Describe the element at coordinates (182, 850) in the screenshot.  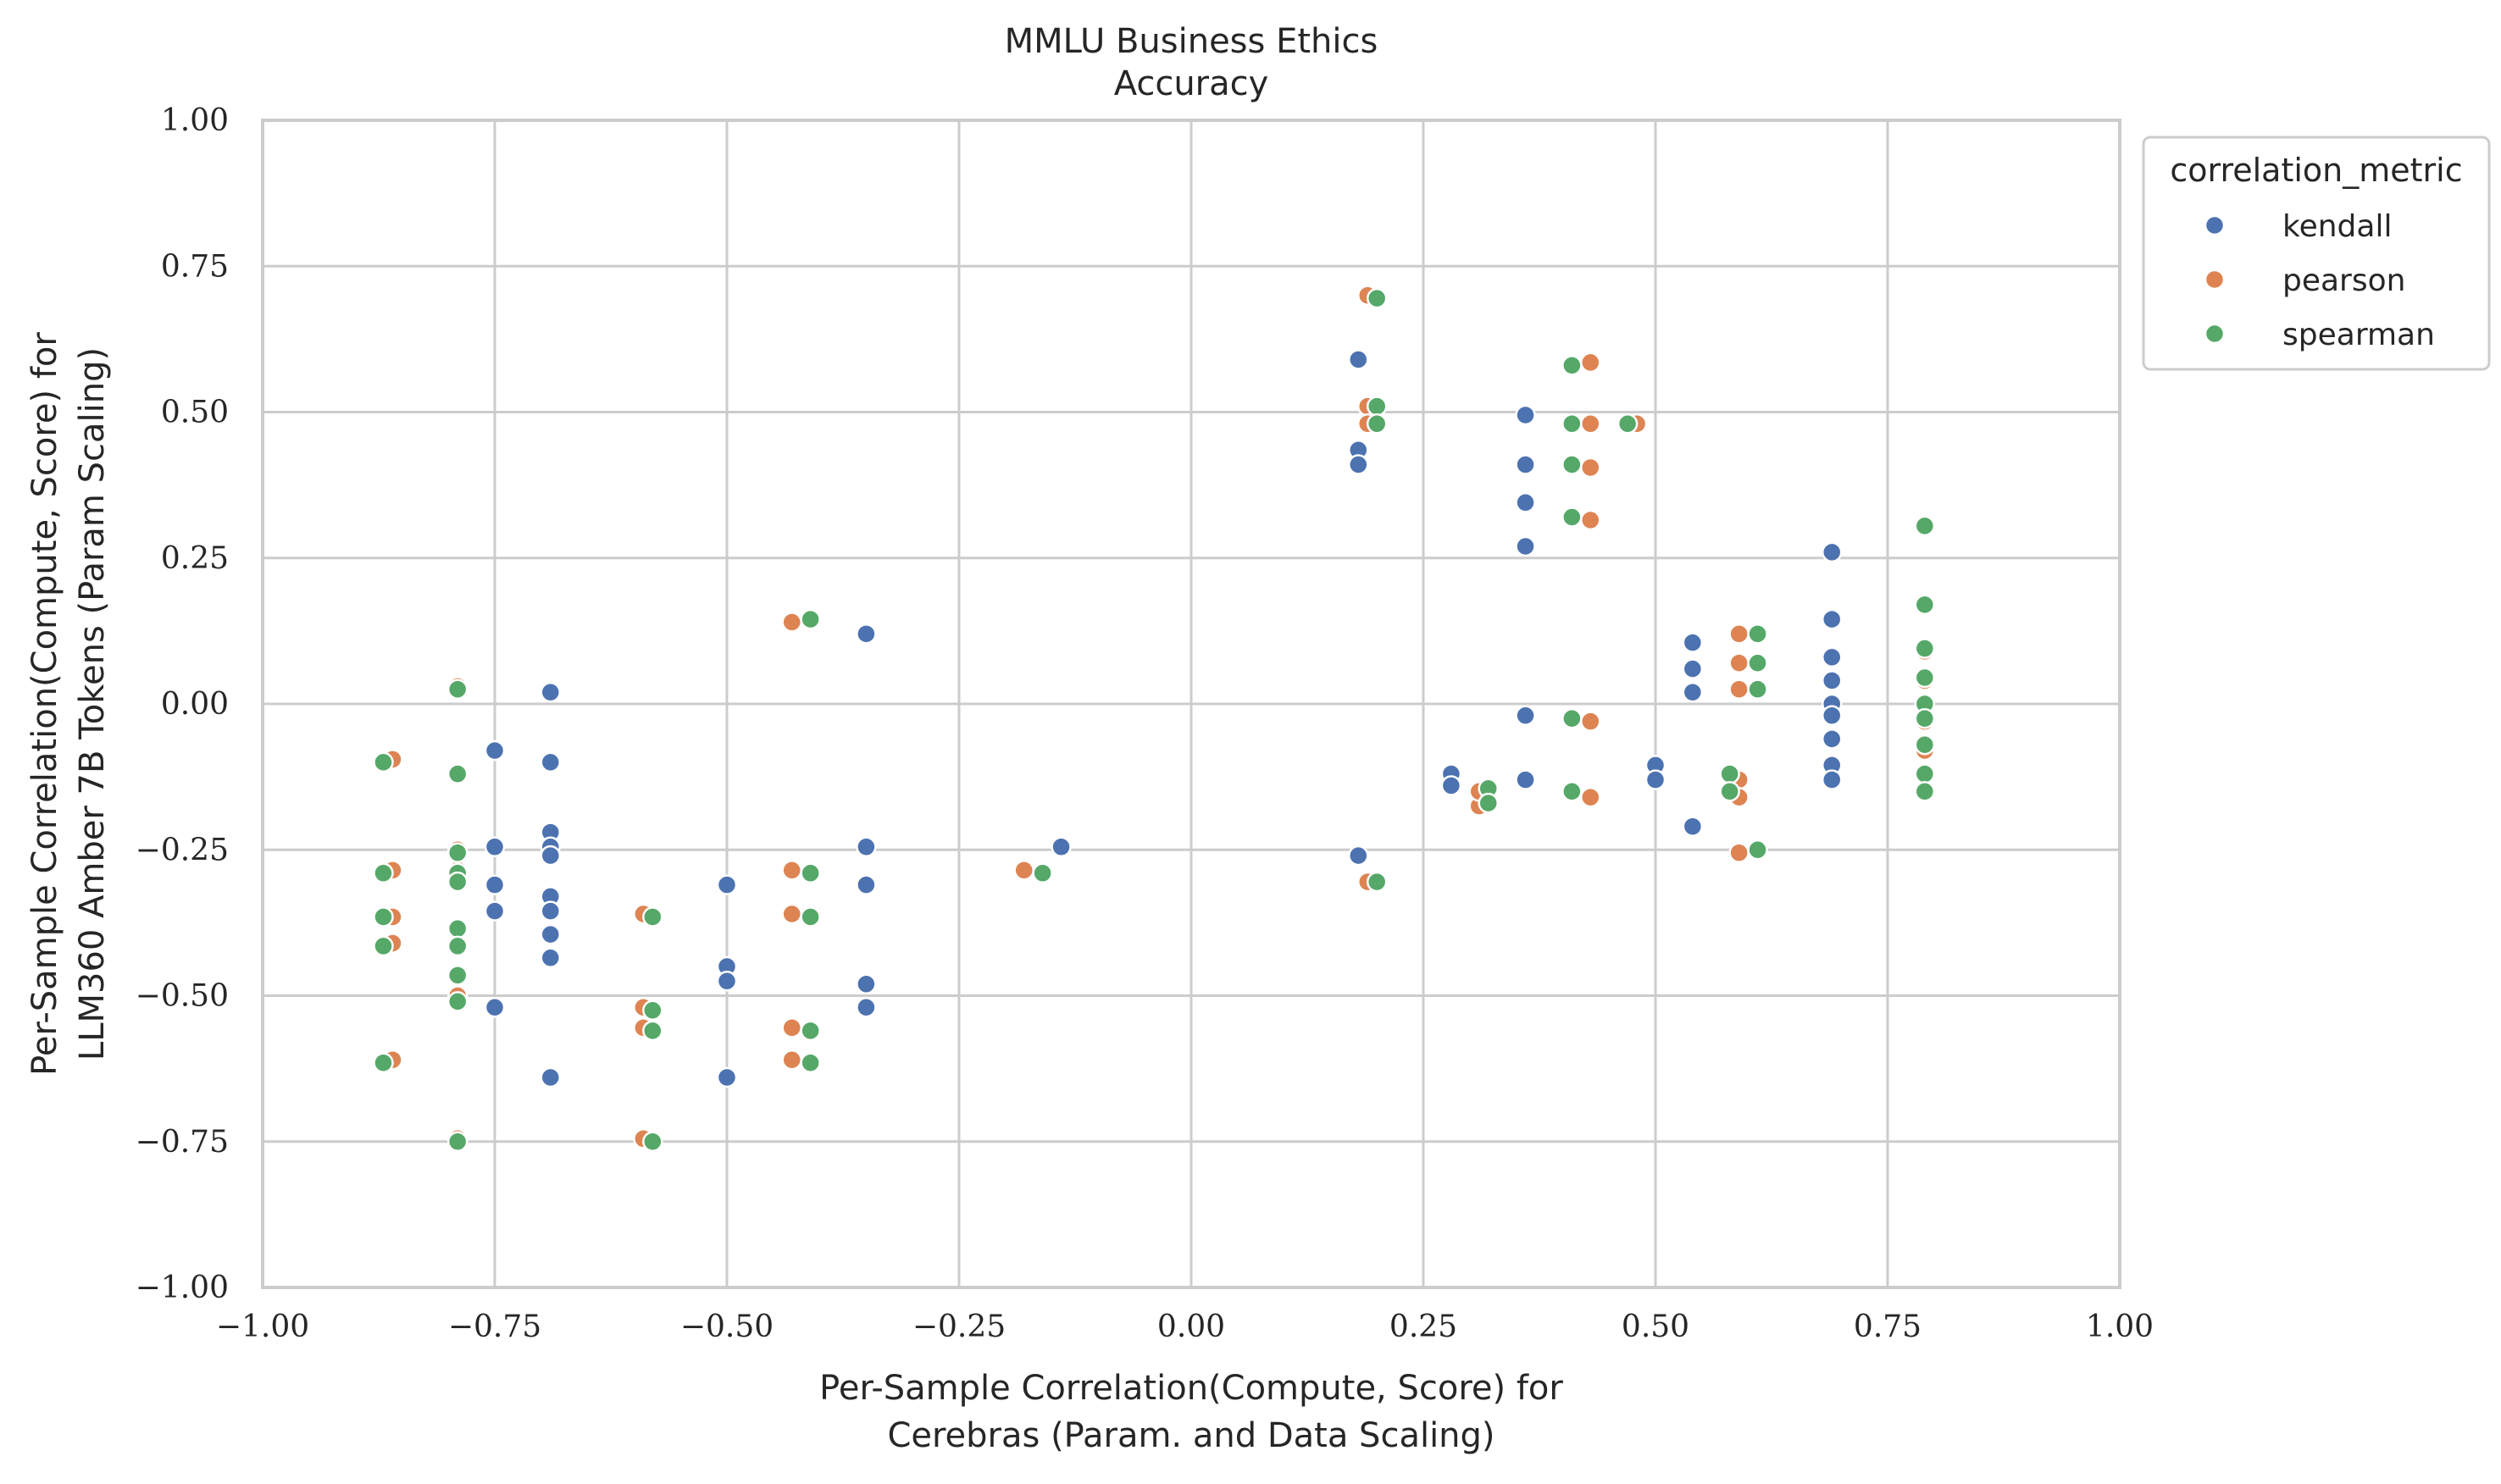
I see `y-tick-label: −0.25` at that location.